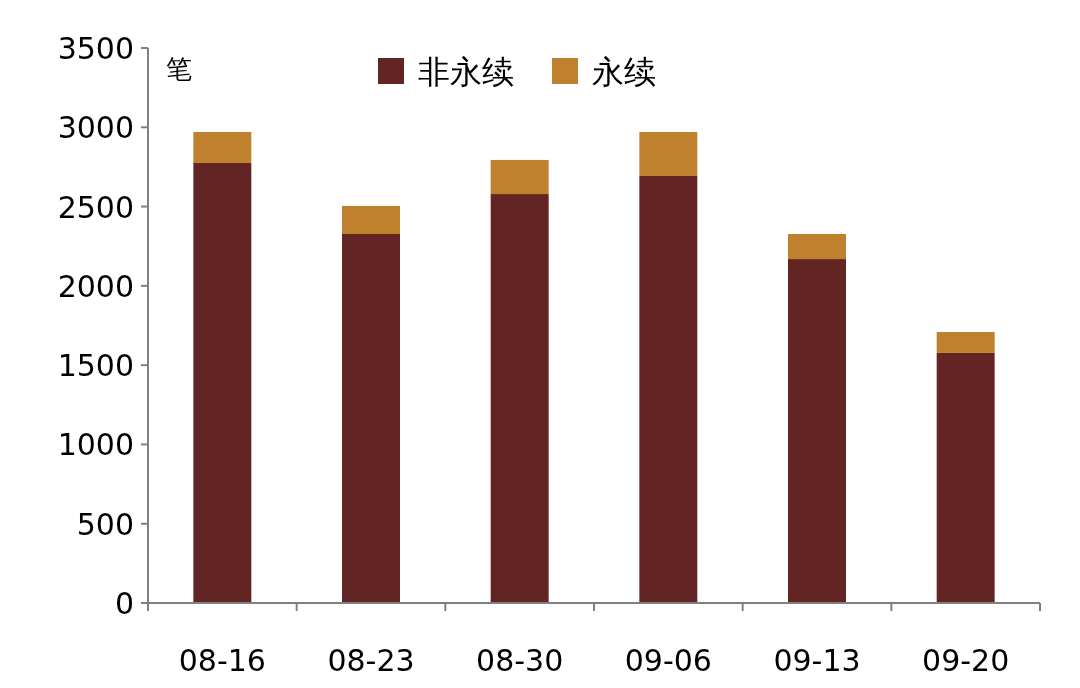  Describe the element at coordinates (95, 48) in the screenshot. I see `y-tick-label: 3500` at that location.